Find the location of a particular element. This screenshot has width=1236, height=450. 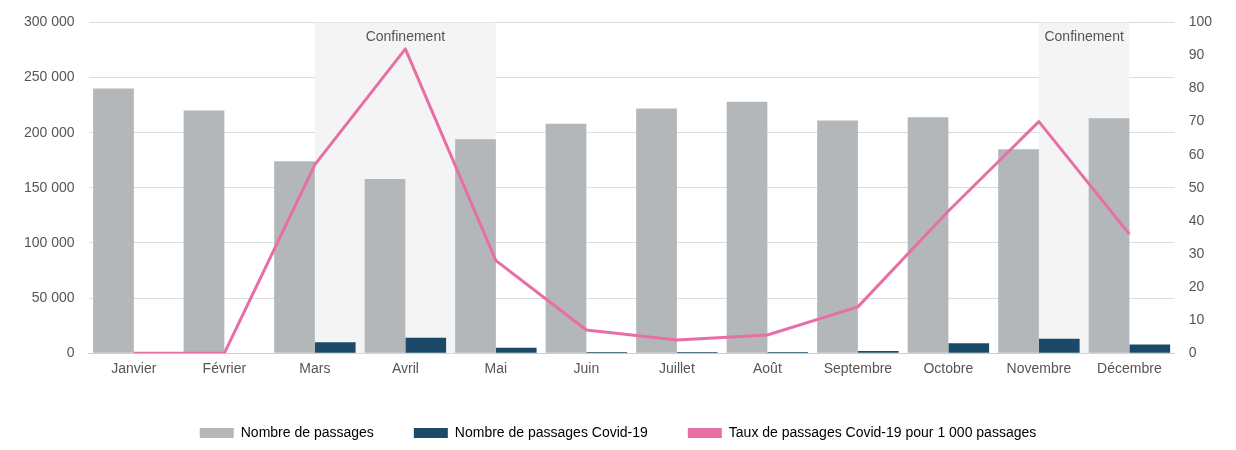

x-tick-label: Février is located at coordinates (224, 368).